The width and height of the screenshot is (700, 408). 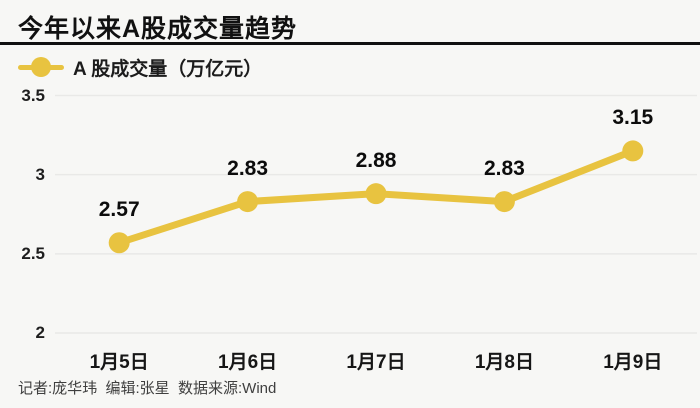 I want to click on legend: A 股成交量（万亿元）, so click(x=140, y=67).